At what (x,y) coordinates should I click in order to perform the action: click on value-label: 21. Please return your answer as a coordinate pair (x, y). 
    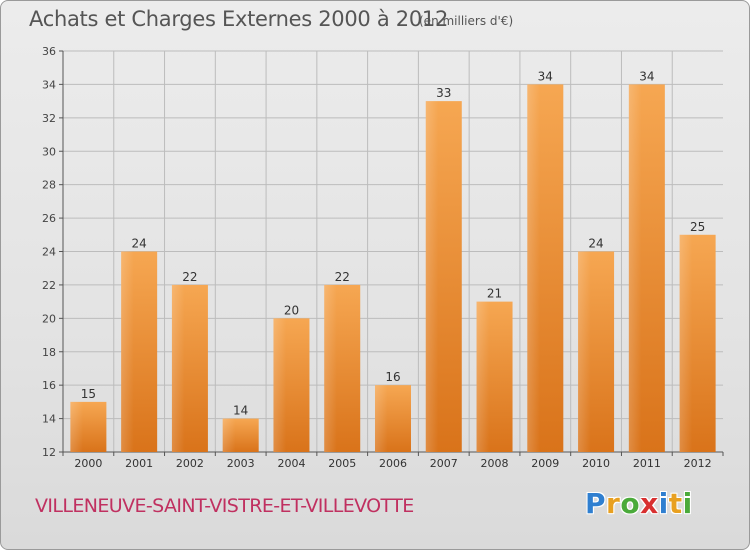
    Looking at the image, I should click on (494, 294).